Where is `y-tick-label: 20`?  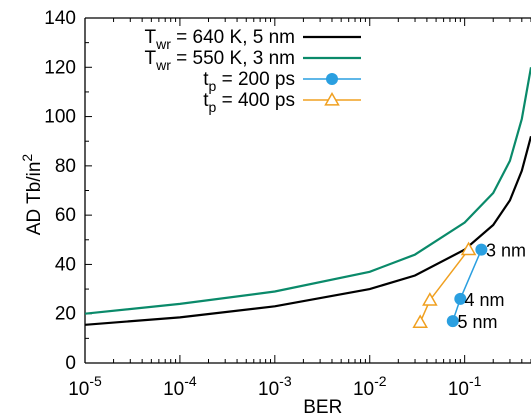 y-tick-label: 20 is located at coordinates (65, 314).